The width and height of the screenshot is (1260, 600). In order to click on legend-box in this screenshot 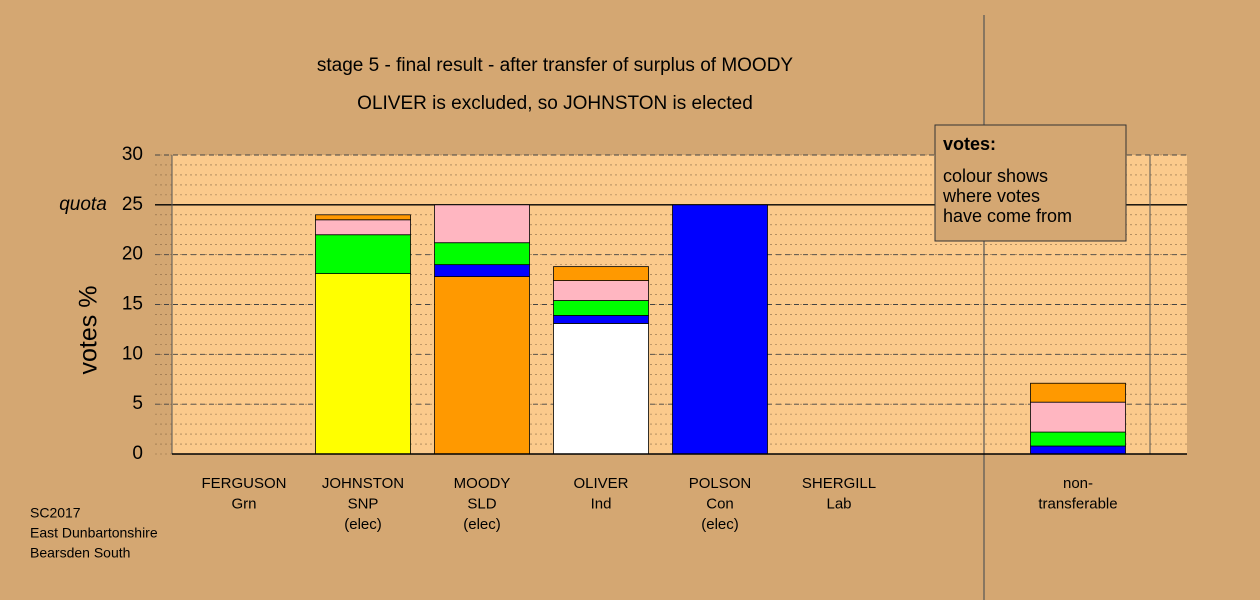, I will do `click(1030, 183)`.